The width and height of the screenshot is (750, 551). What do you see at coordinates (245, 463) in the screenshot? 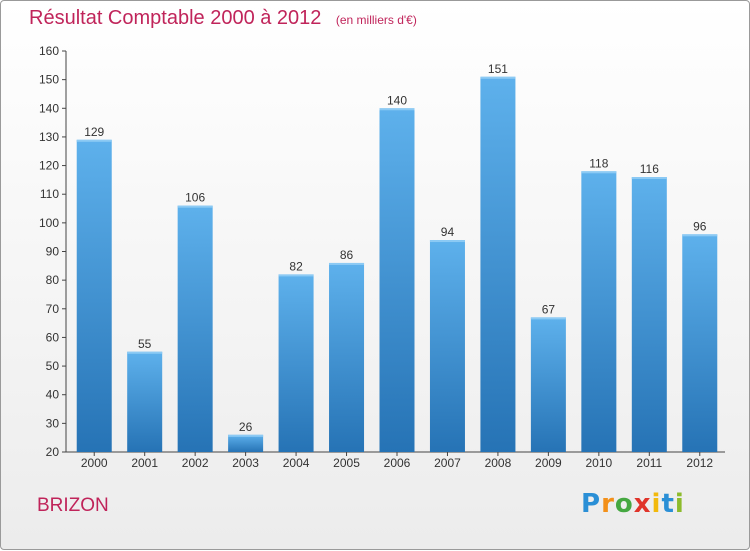
I see `x-tick-label: 2003` at bounding box center [245, 463].